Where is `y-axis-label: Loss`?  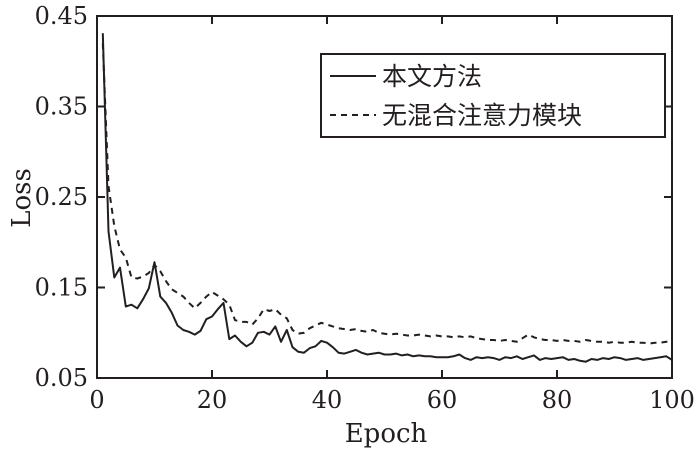
y-axis-label: Loss is located at coordinates (22, 198).